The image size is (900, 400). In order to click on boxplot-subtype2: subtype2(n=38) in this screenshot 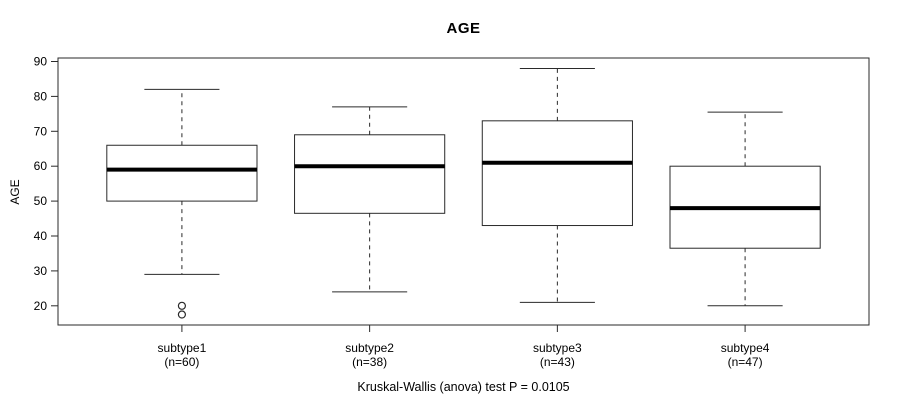, I will do `click(370, 237)`.